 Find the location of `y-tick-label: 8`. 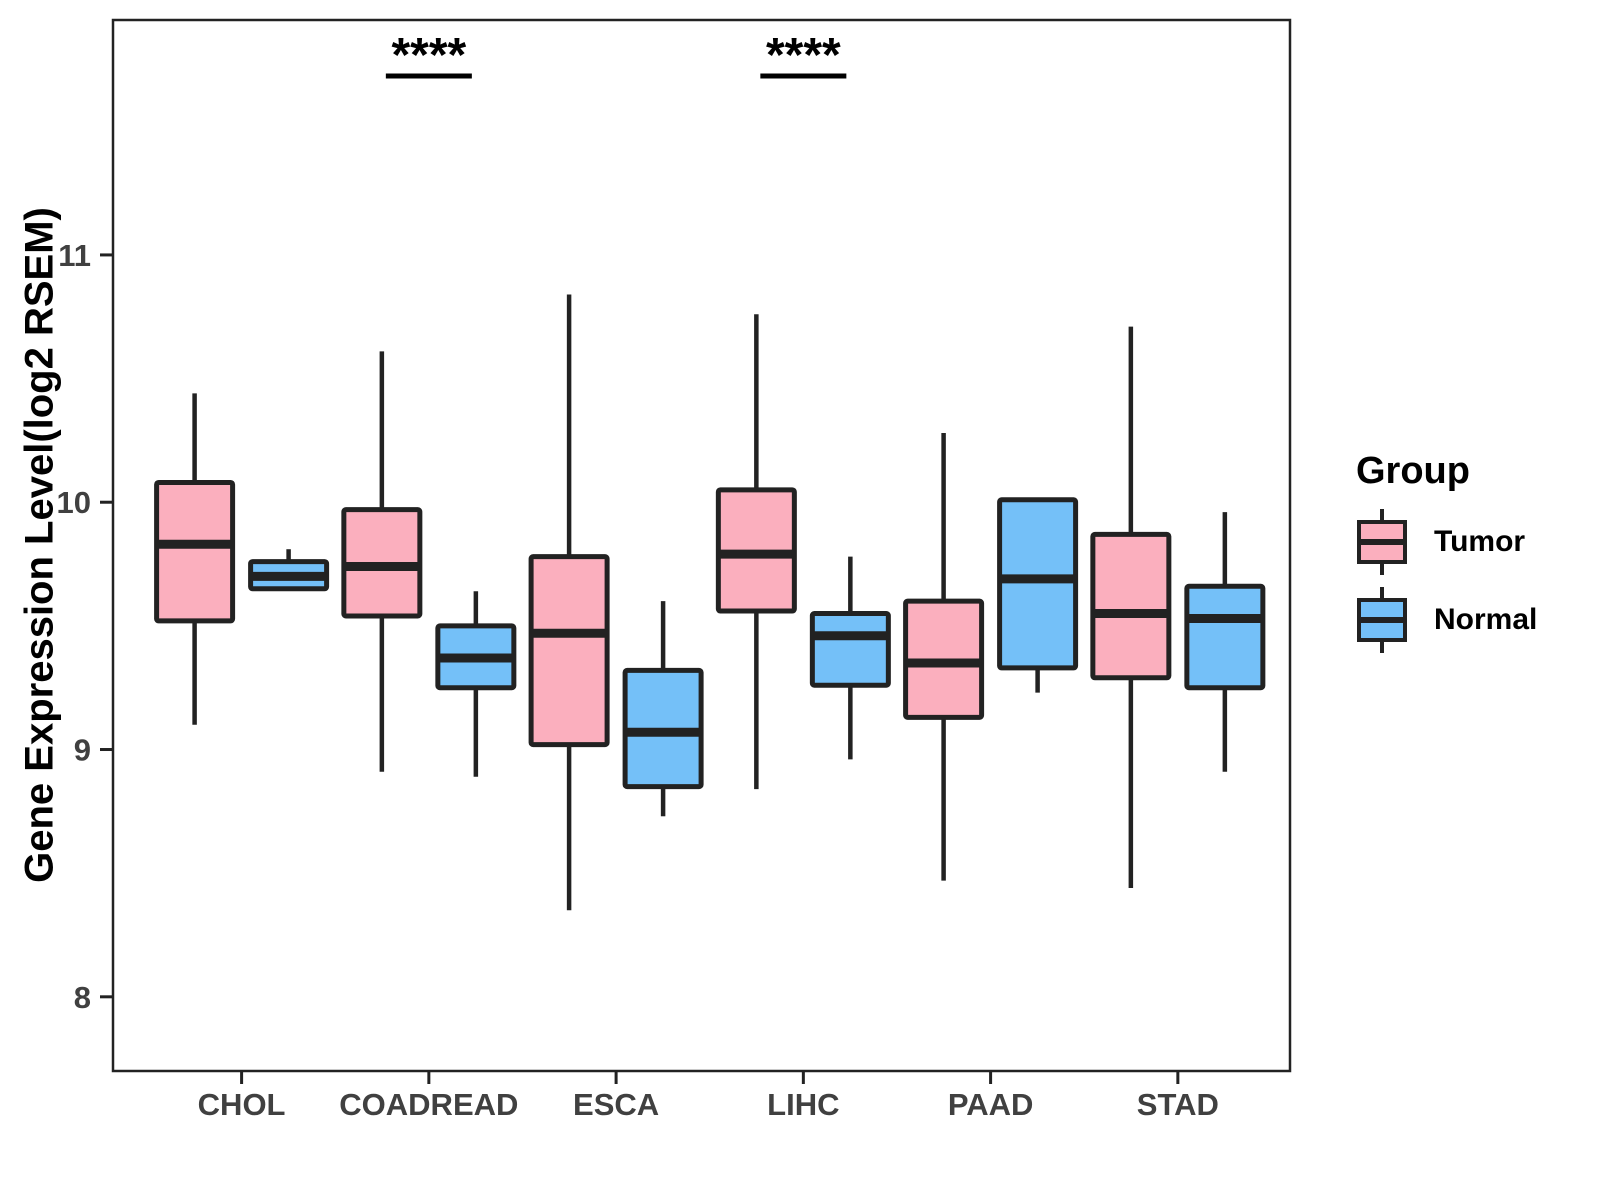

y-tick-label: 8 is located at coordinates (82, 997).